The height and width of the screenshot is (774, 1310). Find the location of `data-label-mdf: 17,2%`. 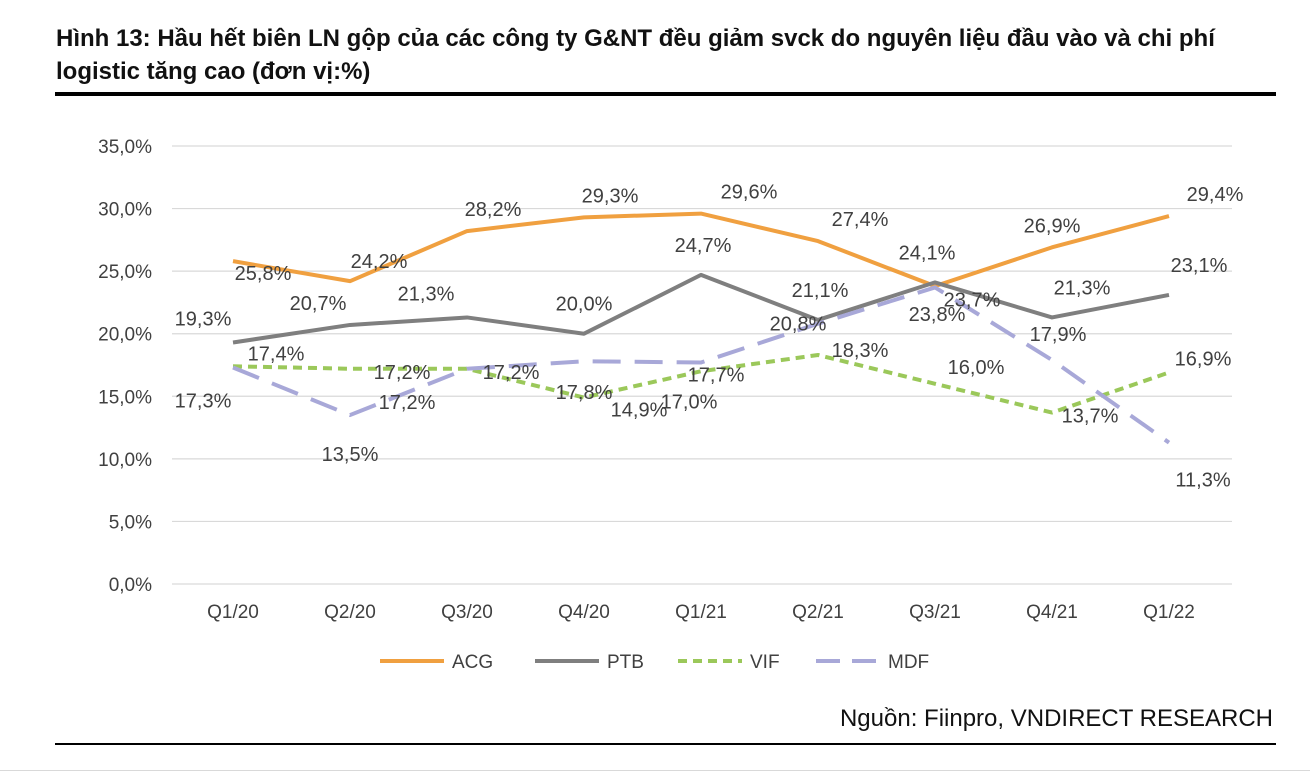

data-label-mdf: 17,2% is located at coordinates (407, 403).